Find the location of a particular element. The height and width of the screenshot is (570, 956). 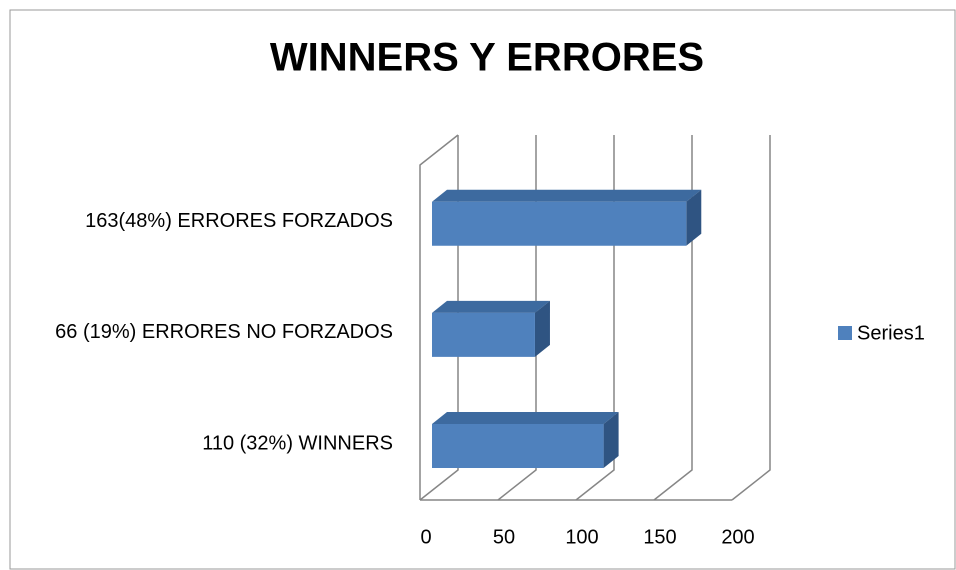

y-tick-label: 163(48%) ERRORES FORZADOS is located at coordinates (239, 221).